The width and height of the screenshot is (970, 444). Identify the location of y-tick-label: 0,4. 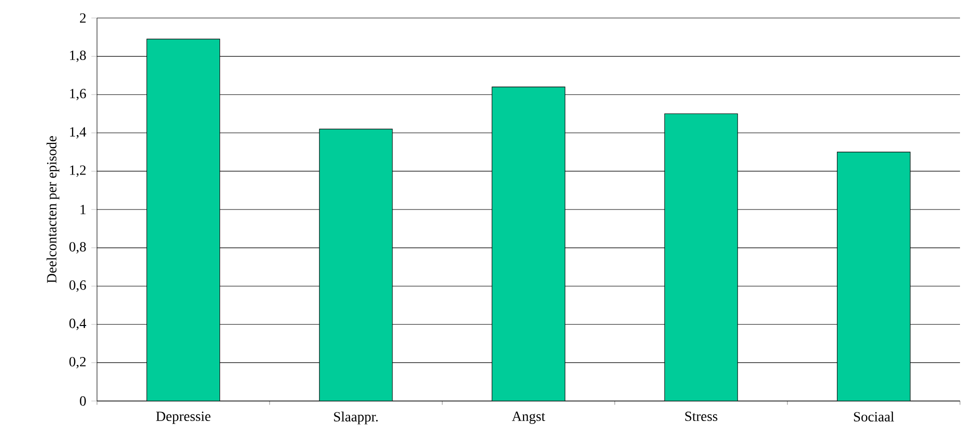
(77, 324).